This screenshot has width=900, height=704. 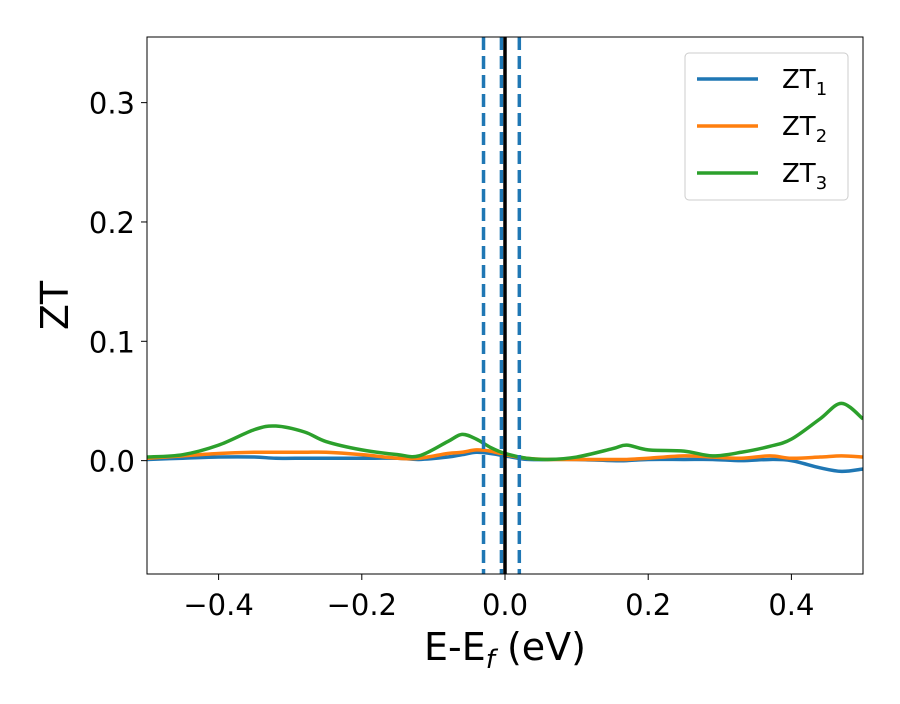 I want to click on legend-box, so click(x=766, y=126).